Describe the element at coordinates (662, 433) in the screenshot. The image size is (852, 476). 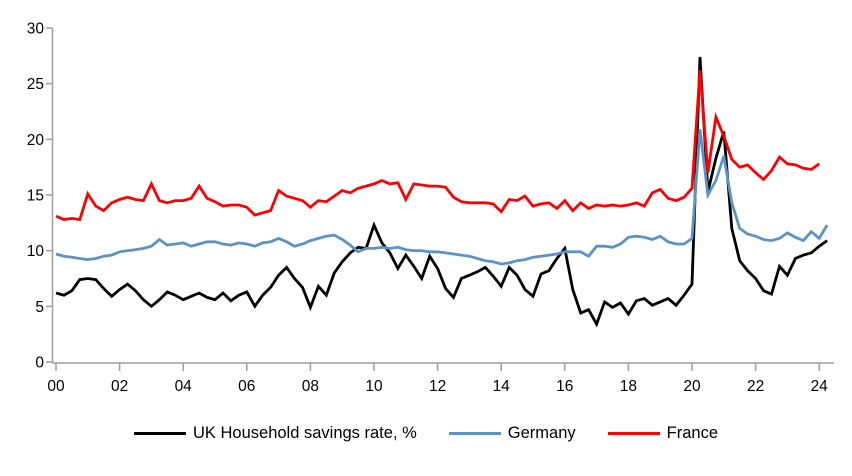
I see `legend-item-france: France` at that location.